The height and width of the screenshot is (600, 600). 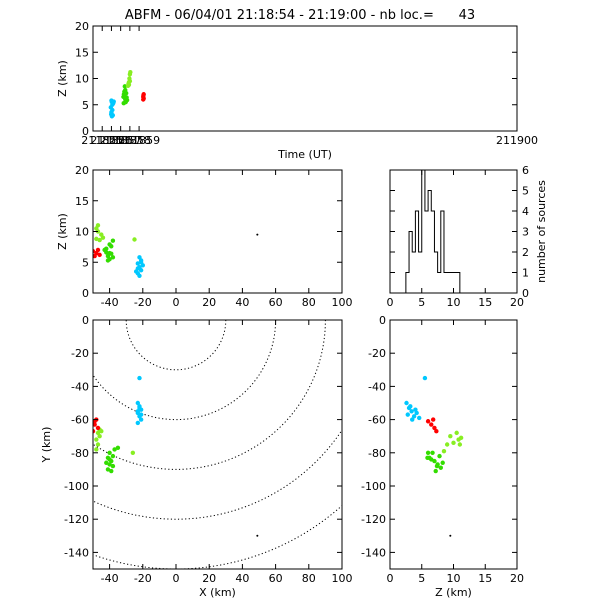 What do you see at coordinates (85, 105) in the screenshot?
I see `time_z-ytick-label: 5` at bounding box center [85, 105].